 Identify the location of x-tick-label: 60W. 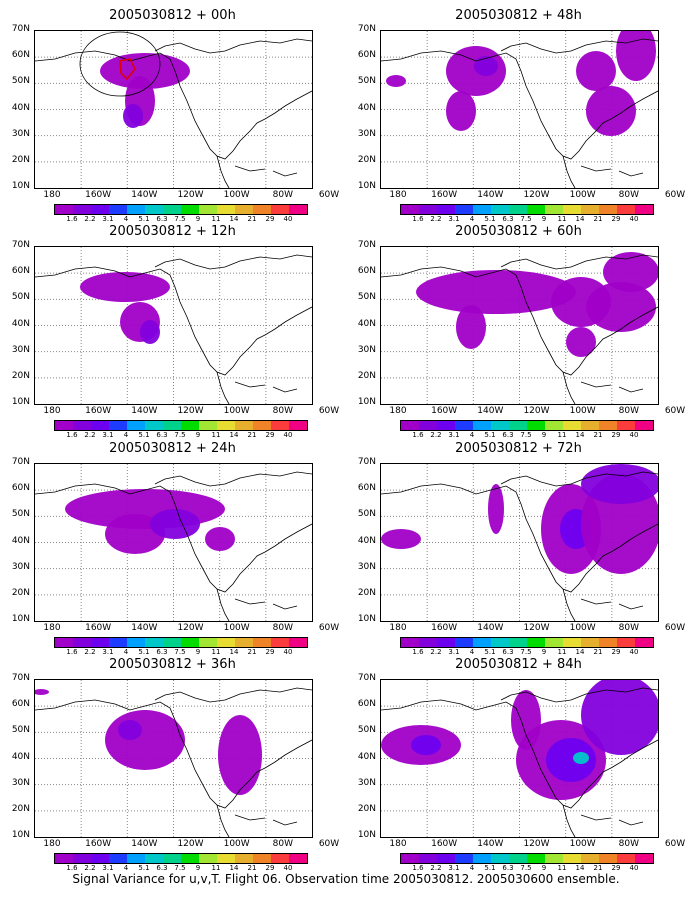
(675, 195).